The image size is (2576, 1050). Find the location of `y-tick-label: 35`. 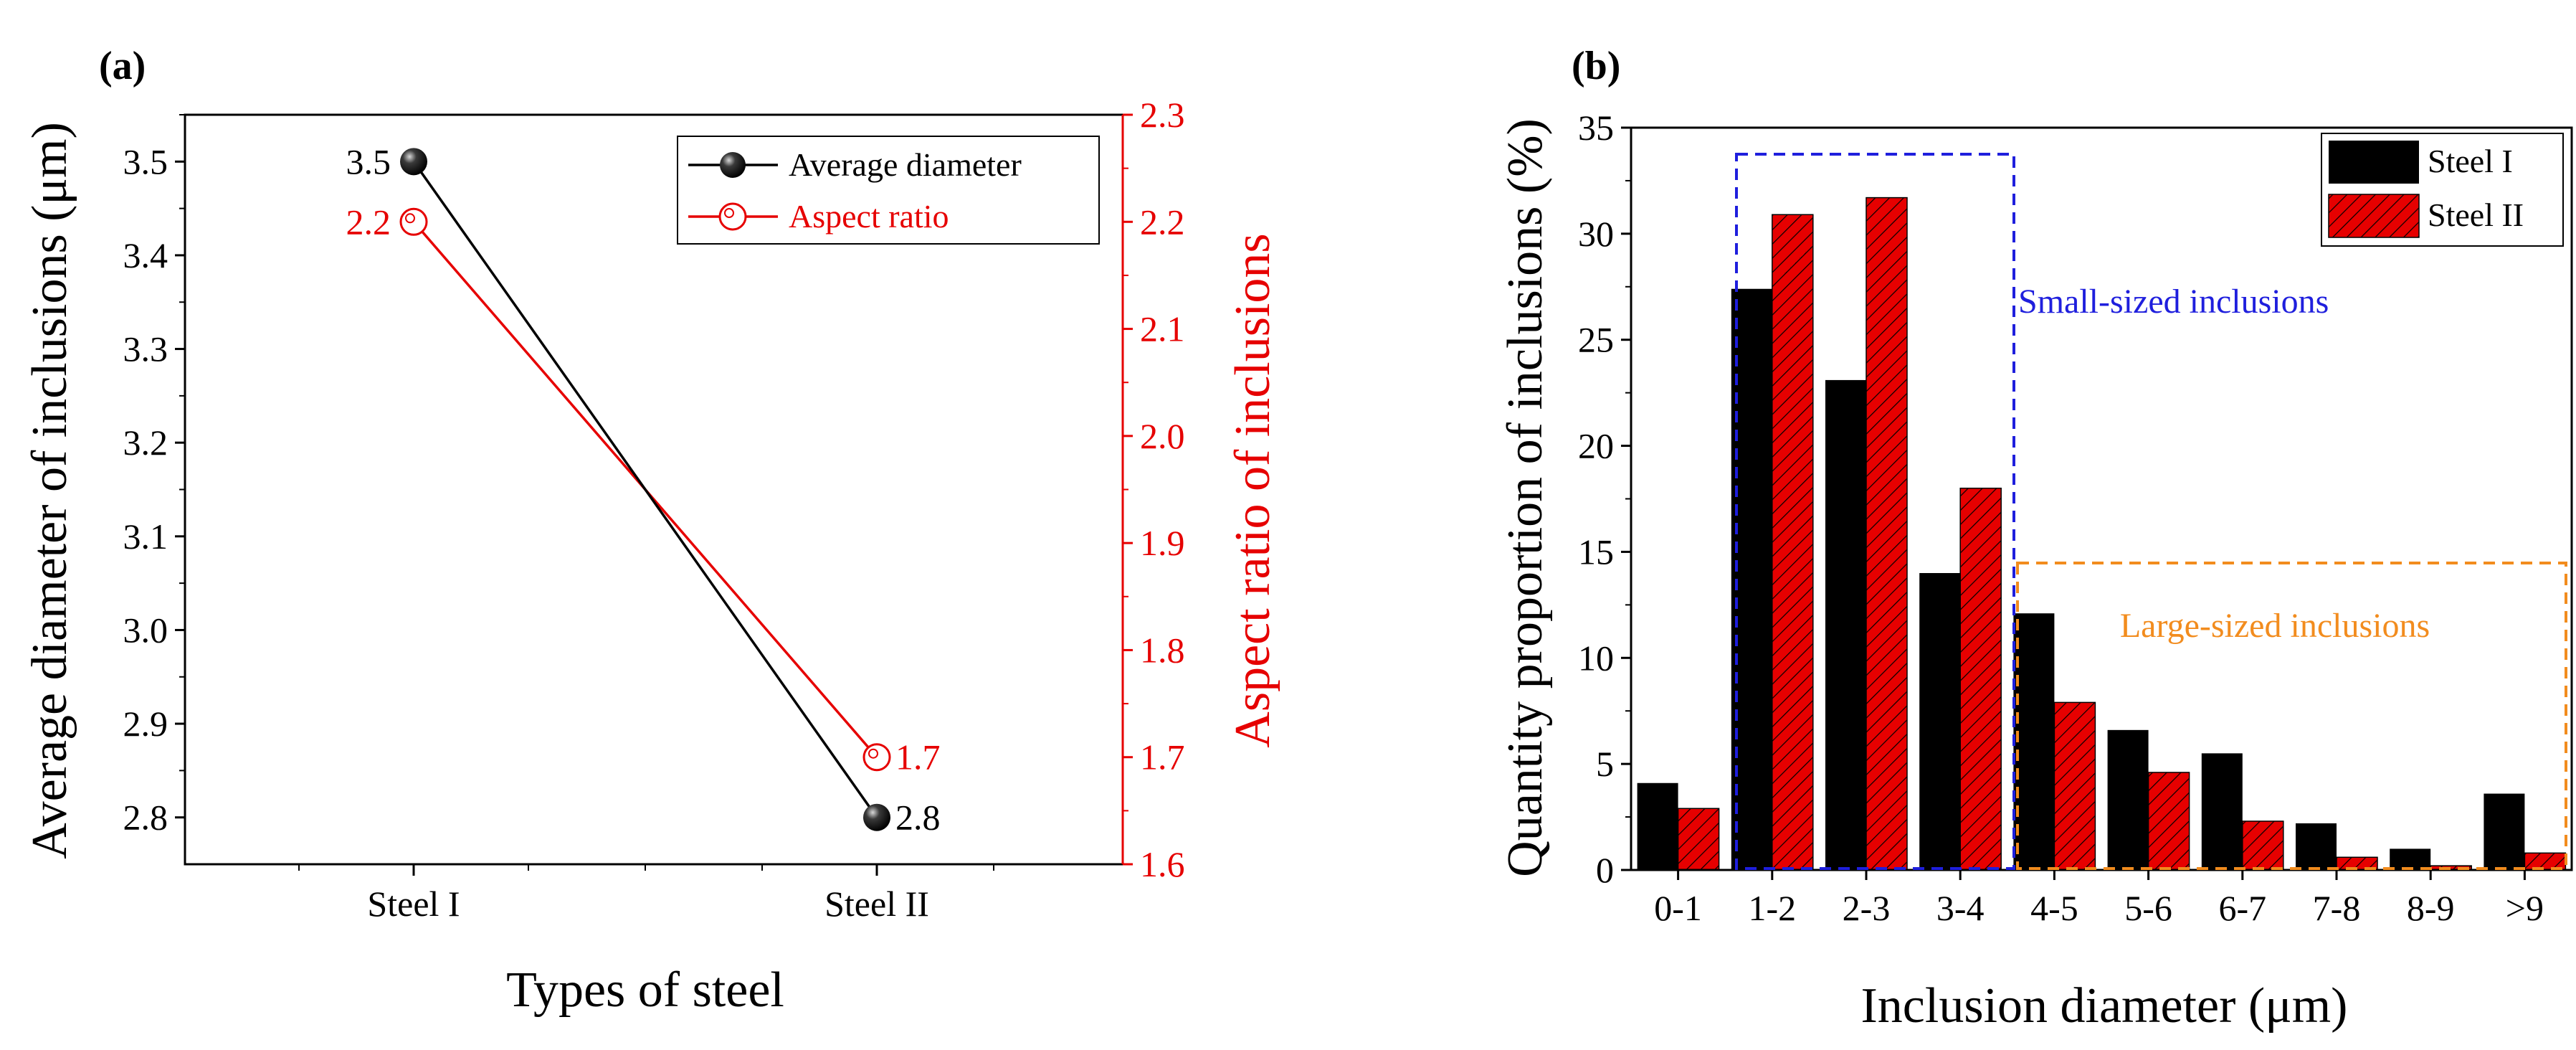

y-tick-label: 35 is located at coordinates (1596, 128).